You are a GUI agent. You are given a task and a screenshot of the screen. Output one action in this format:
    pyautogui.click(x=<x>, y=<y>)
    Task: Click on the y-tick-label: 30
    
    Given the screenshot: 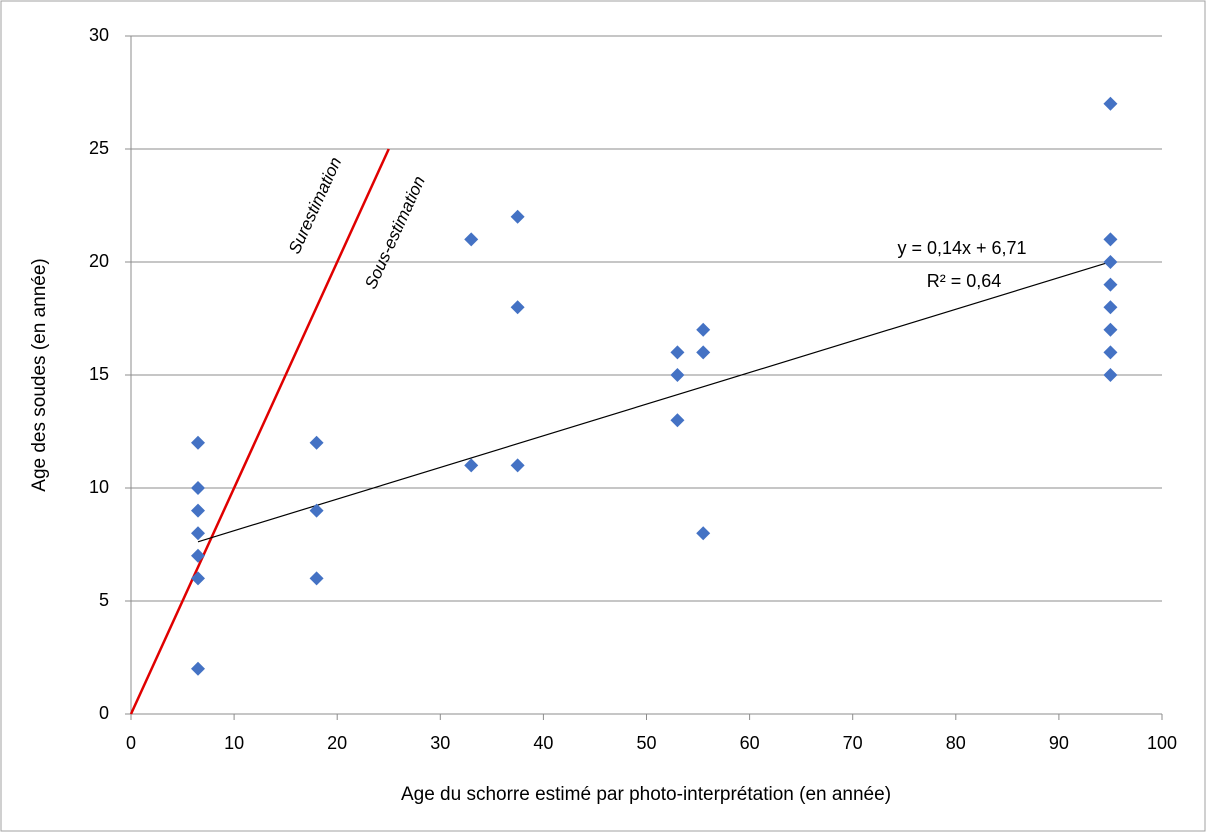 What is the action you would take?
    pyautogui.click(x=99, y=35)
    